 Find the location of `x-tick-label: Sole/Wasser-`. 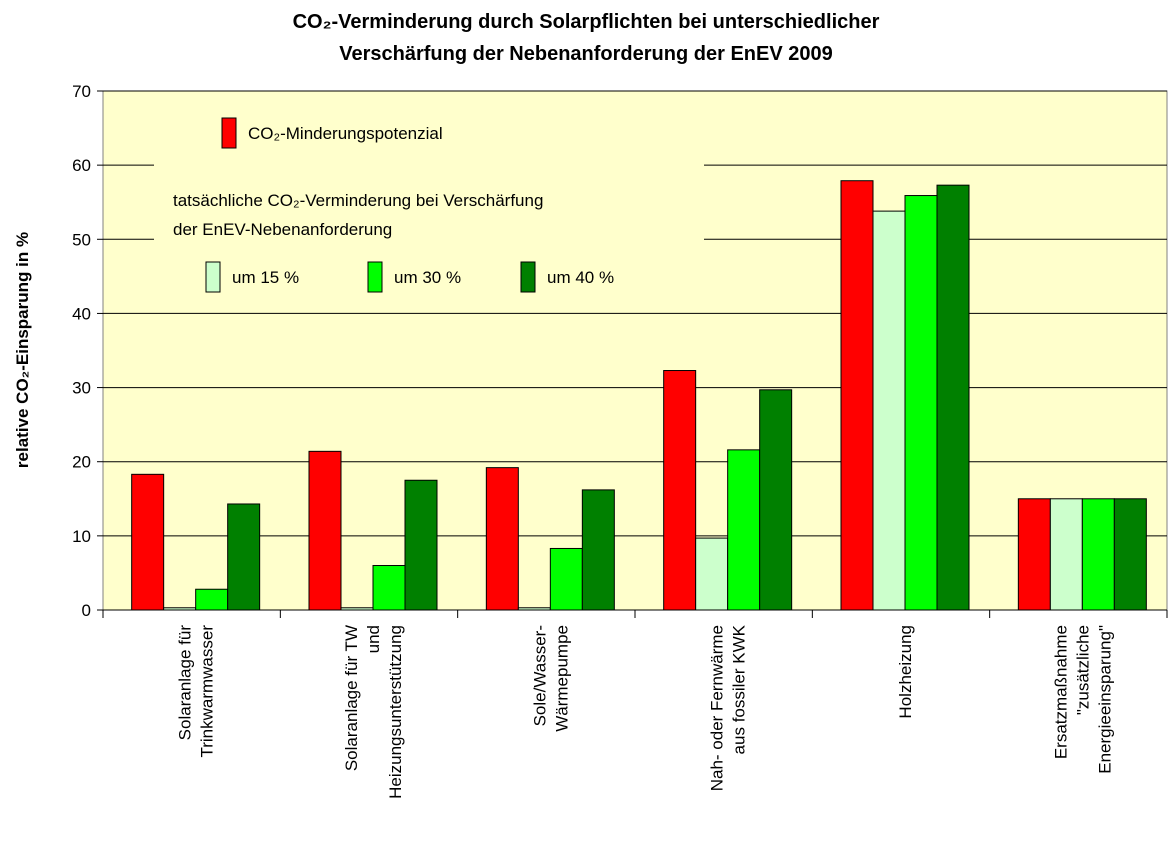

x-tick-label: Sole/Wasser- is located at coordinates (539, 675).